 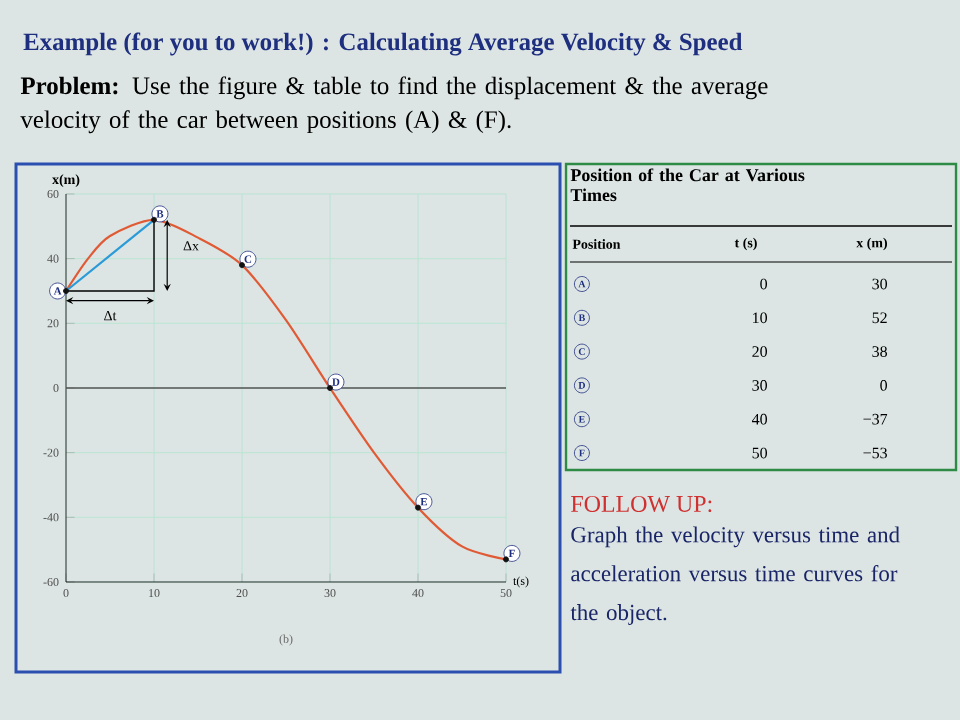 What do you see at coordinates (641, 504) in the screenshot?
I see `text: FOLLOW UP:` at bounding box center [641, 504].